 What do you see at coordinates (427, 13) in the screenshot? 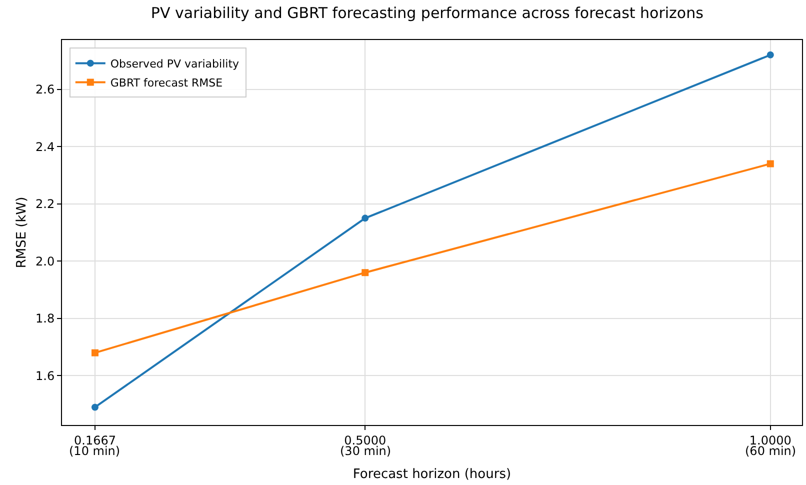
I see `chart-title: PV variability and GBRT forecasting performance across forecast horizons` at bounding box center [427, 13].